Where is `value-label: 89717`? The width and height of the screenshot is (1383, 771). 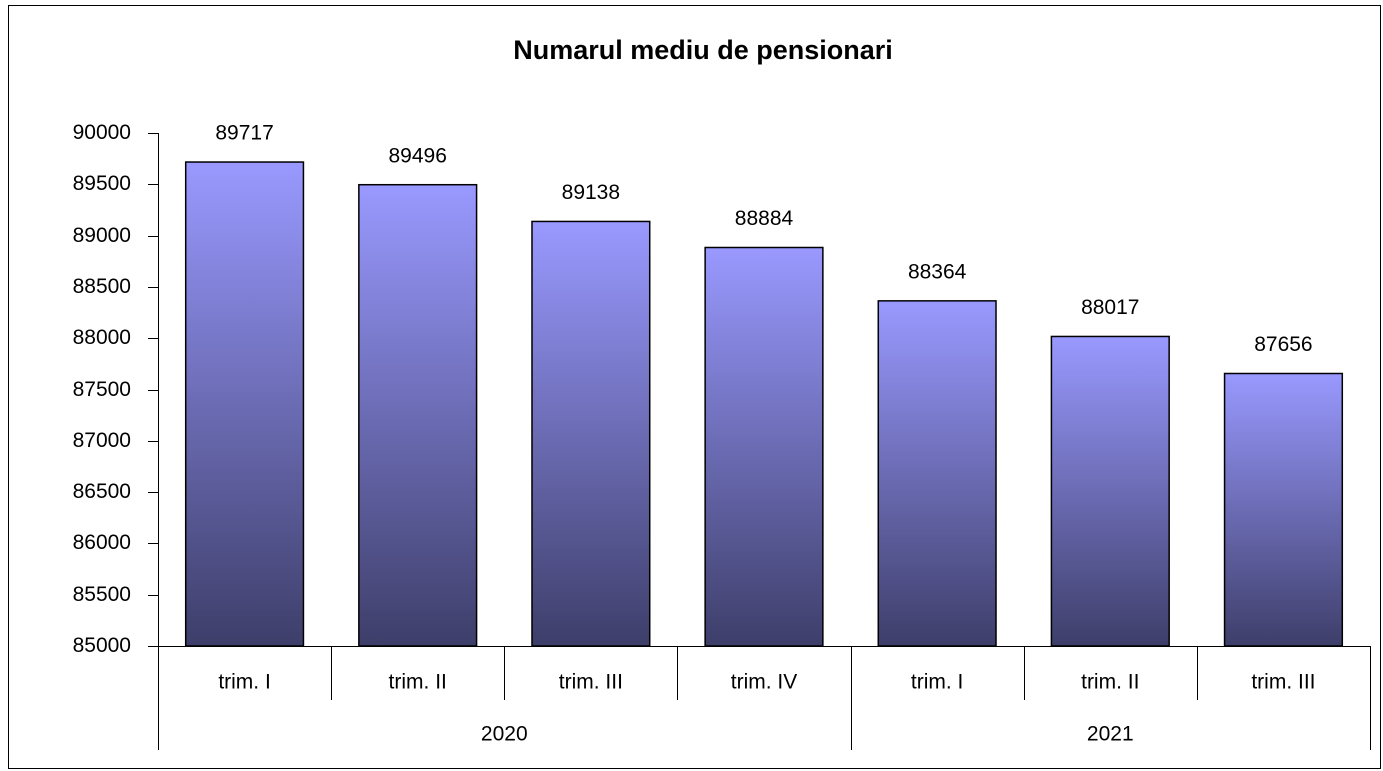 value-label: 89717 is located at coordinates (244, 133).